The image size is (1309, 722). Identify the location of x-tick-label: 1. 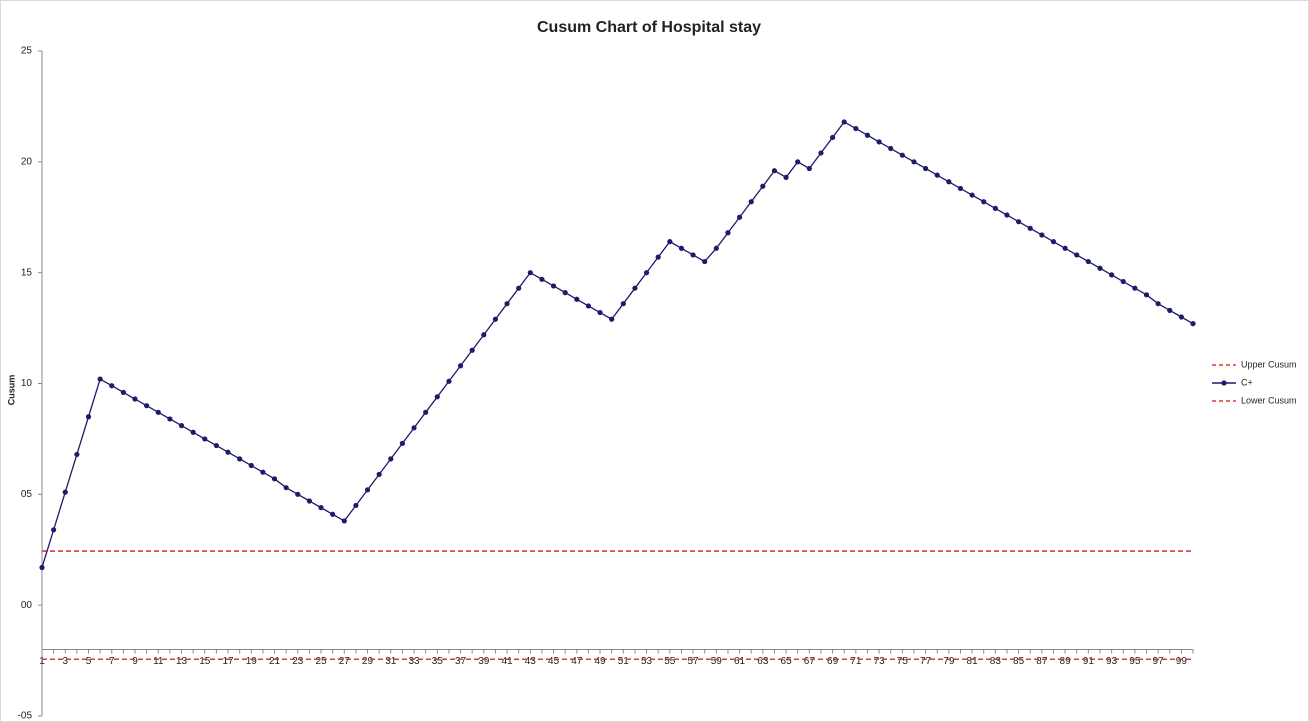
(42, 661).